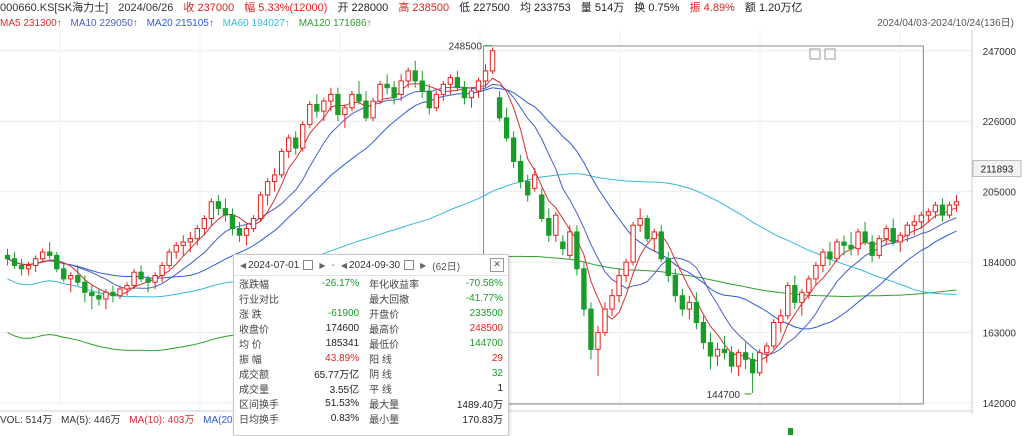  What do you see at coordinates (374, 265) in the screenshot?
I see `end-date: 2024-09-30` at bounding box center [374, 265].